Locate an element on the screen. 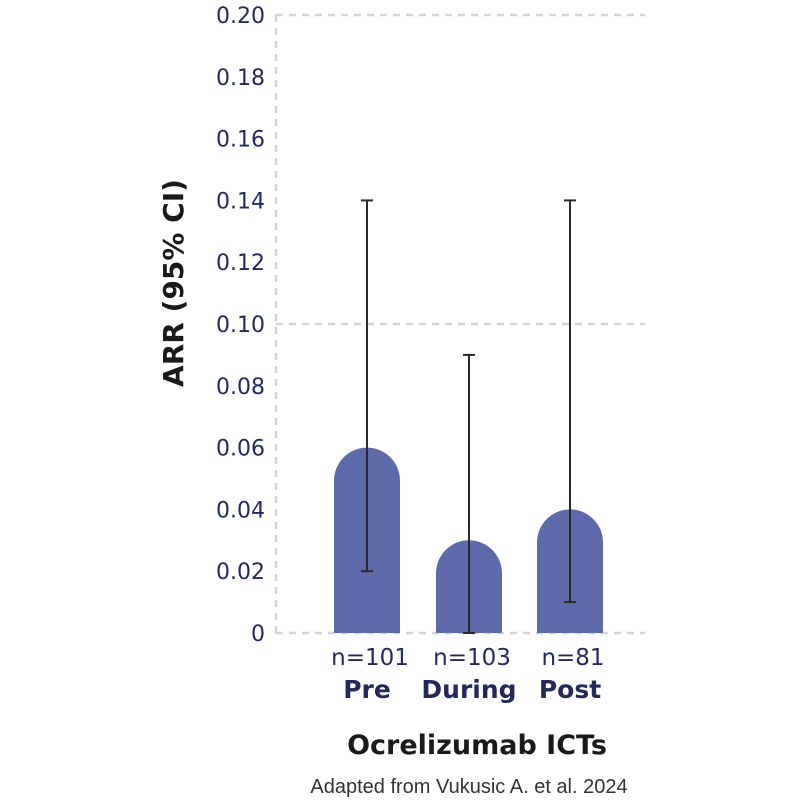 The image size is (800, 800). y-tick-label: 0.10 is located at coordinates (240, 325).